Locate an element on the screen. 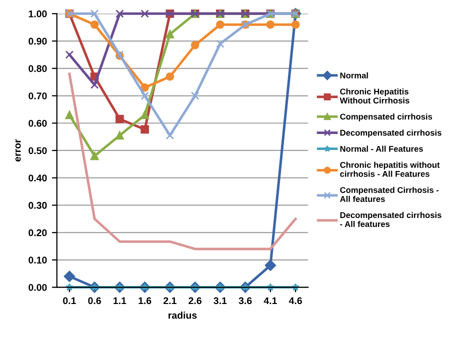 This screenshot has width=474, height=342. legend-label: Decompensated cirrhosis - All features is located at coordinates (391, 220).